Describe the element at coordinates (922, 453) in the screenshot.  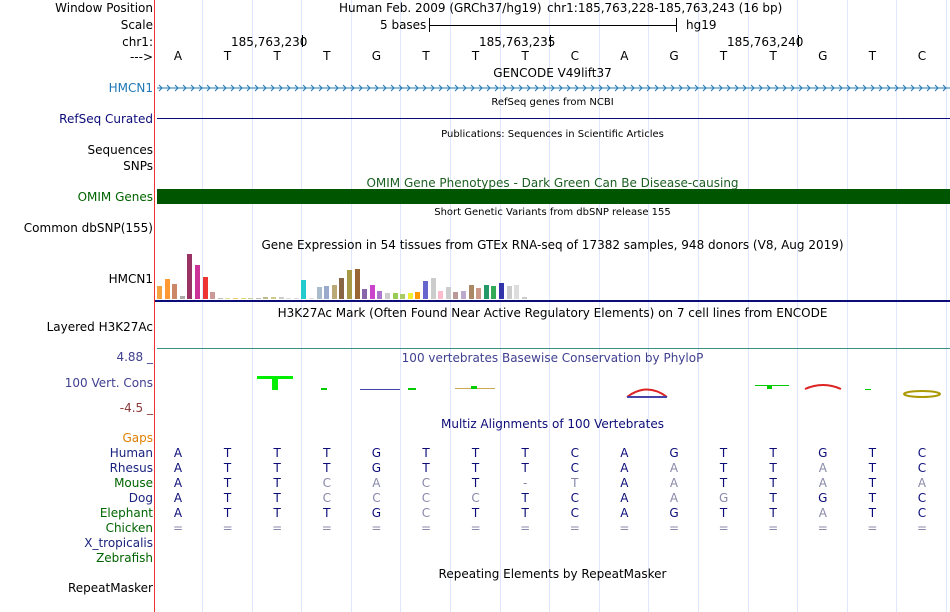
I see `alignment-base: C` at that location.